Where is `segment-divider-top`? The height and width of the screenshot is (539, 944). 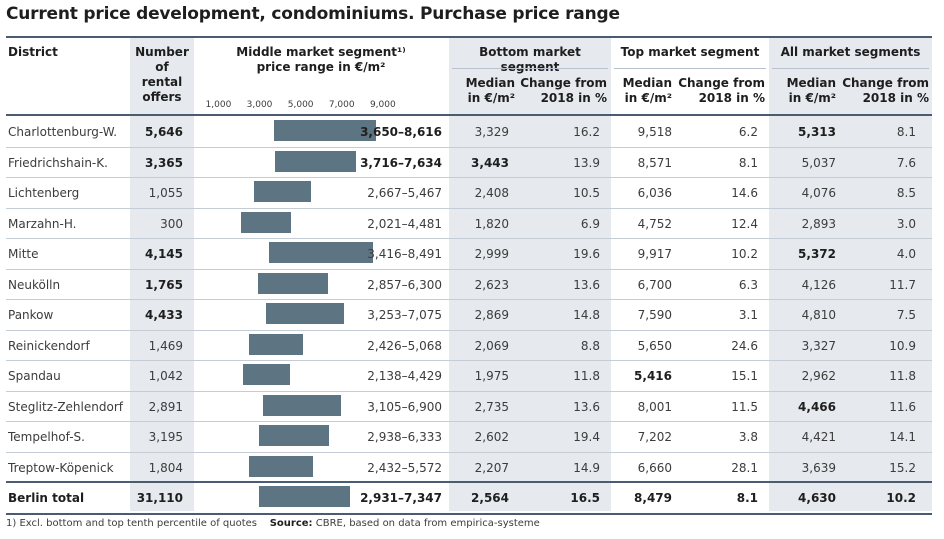
segment-divider-top is located at coordinates (690, 68).